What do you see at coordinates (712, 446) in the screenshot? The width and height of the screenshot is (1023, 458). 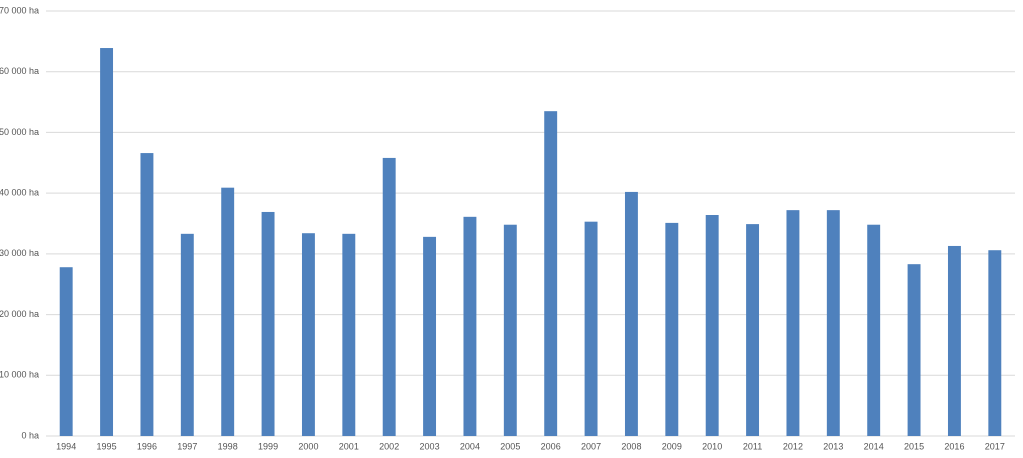 I see `x-tick-label: 2010` at bounding box center [712, 446].